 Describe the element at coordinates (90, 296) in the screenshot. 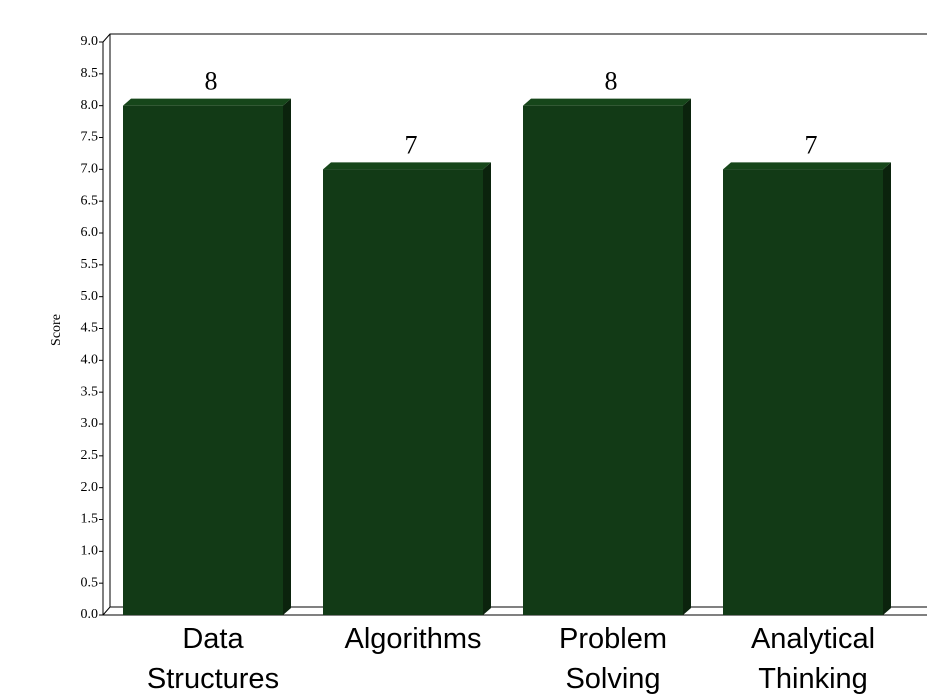

I see `y-tick-label: 5.0` at that location.